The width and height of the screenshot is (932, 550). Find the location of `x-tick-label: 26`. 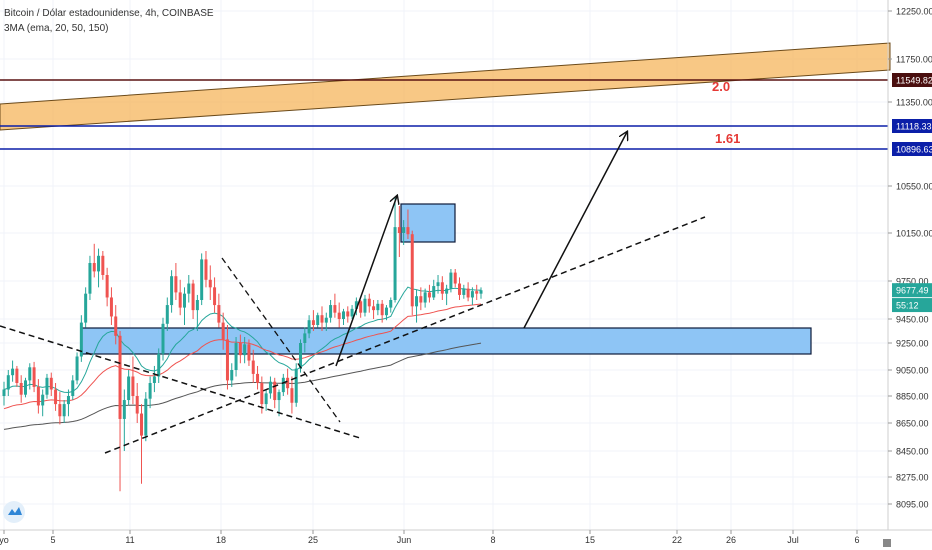

x-tick-label: 26 is located at coordinates (731, 540).